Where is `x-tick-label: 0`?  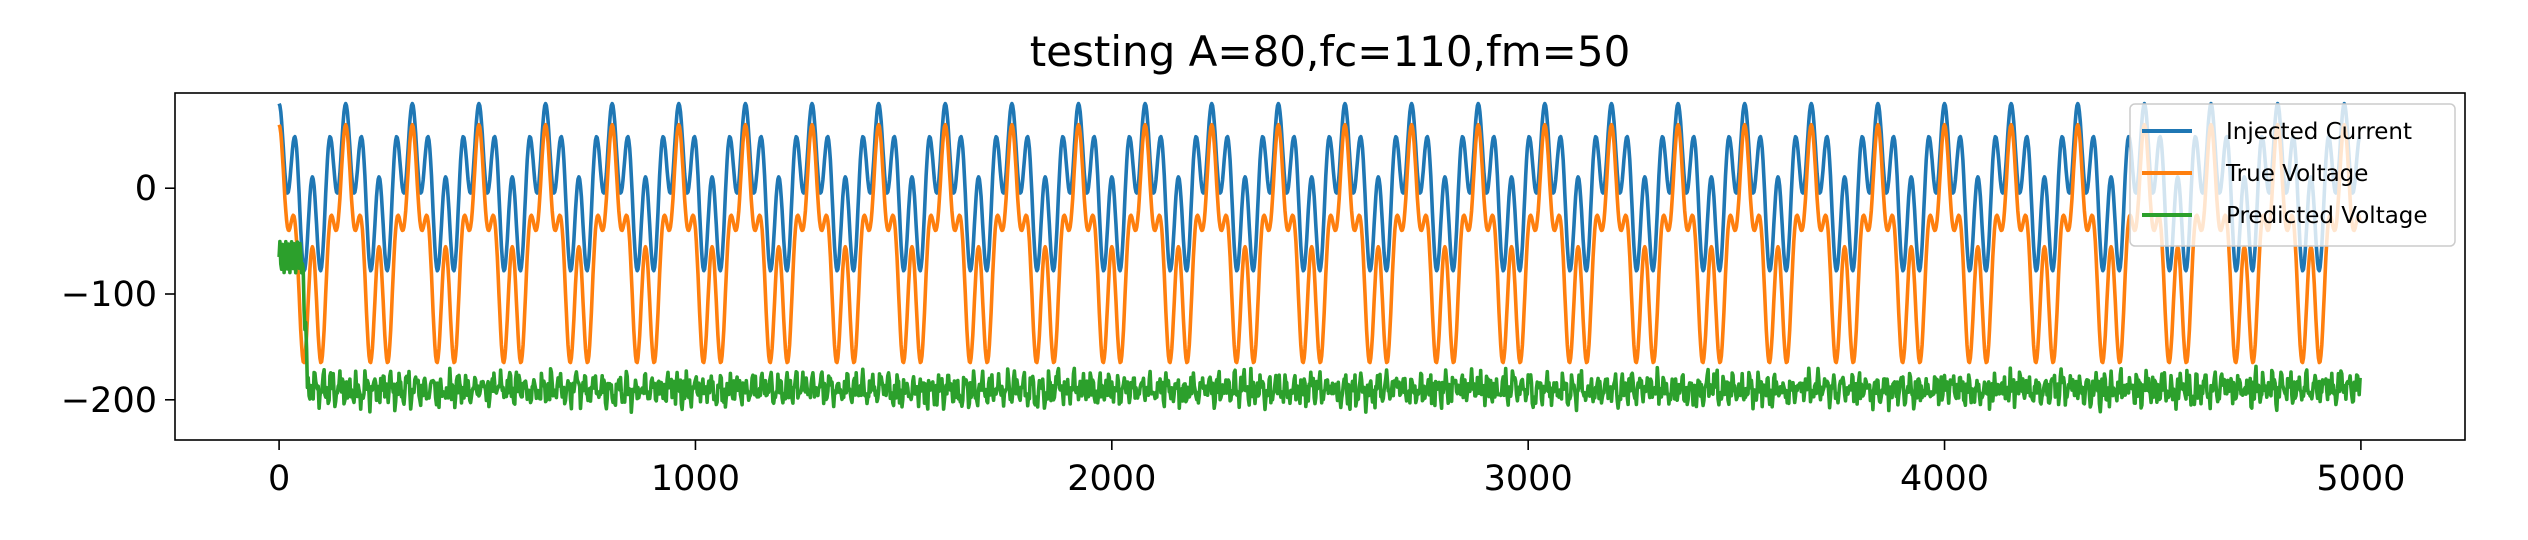
x-tick-label: 0 is located at coordinates (279, 479).